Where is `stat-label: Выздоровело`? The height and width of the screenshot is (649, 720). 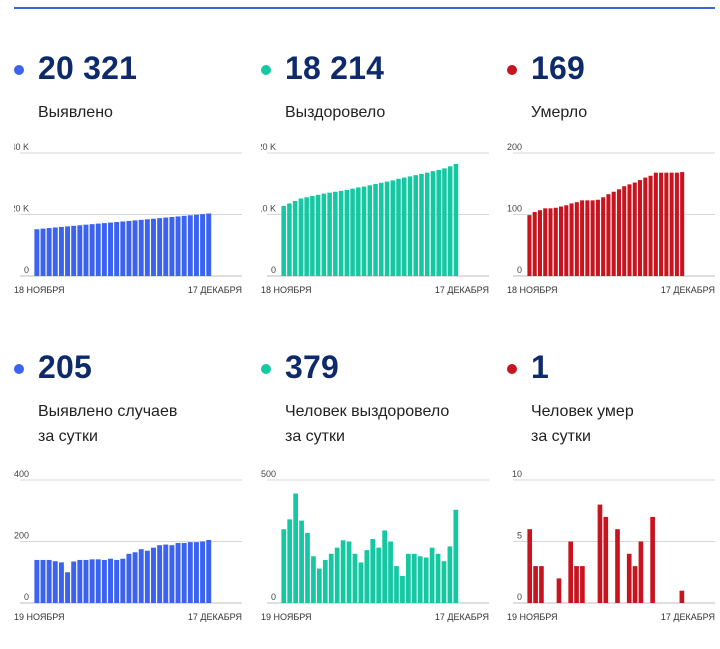
stat-label: Выздоровело is located at coordinates (335, 112).